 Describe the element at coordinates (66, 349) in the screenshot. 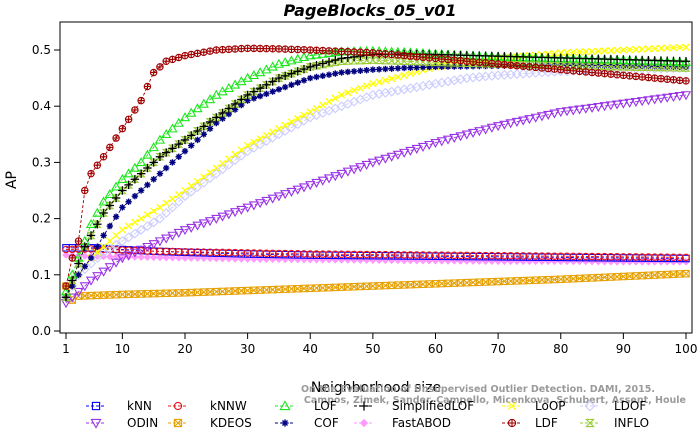

I see `x-tick-label: 1` at that location.